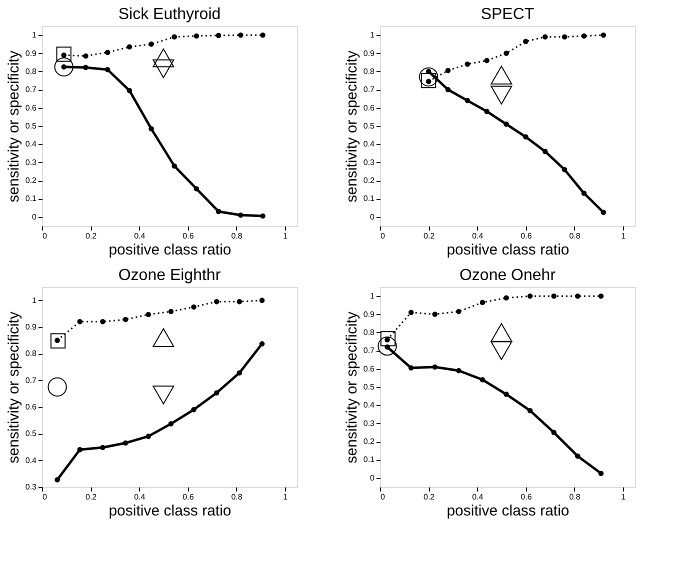  I want to click on x-tick-label: 0.8, so click(237, 236).